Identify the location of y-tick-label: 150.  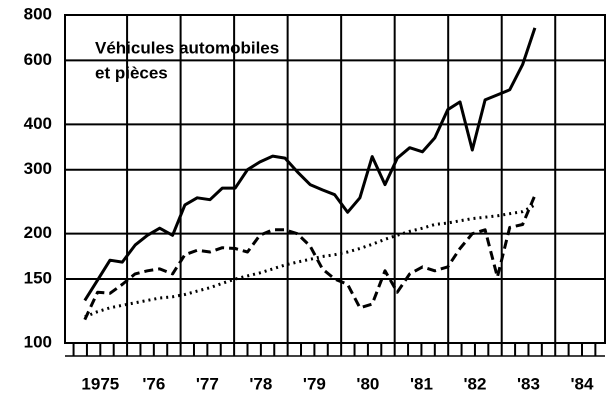
(38, 278).